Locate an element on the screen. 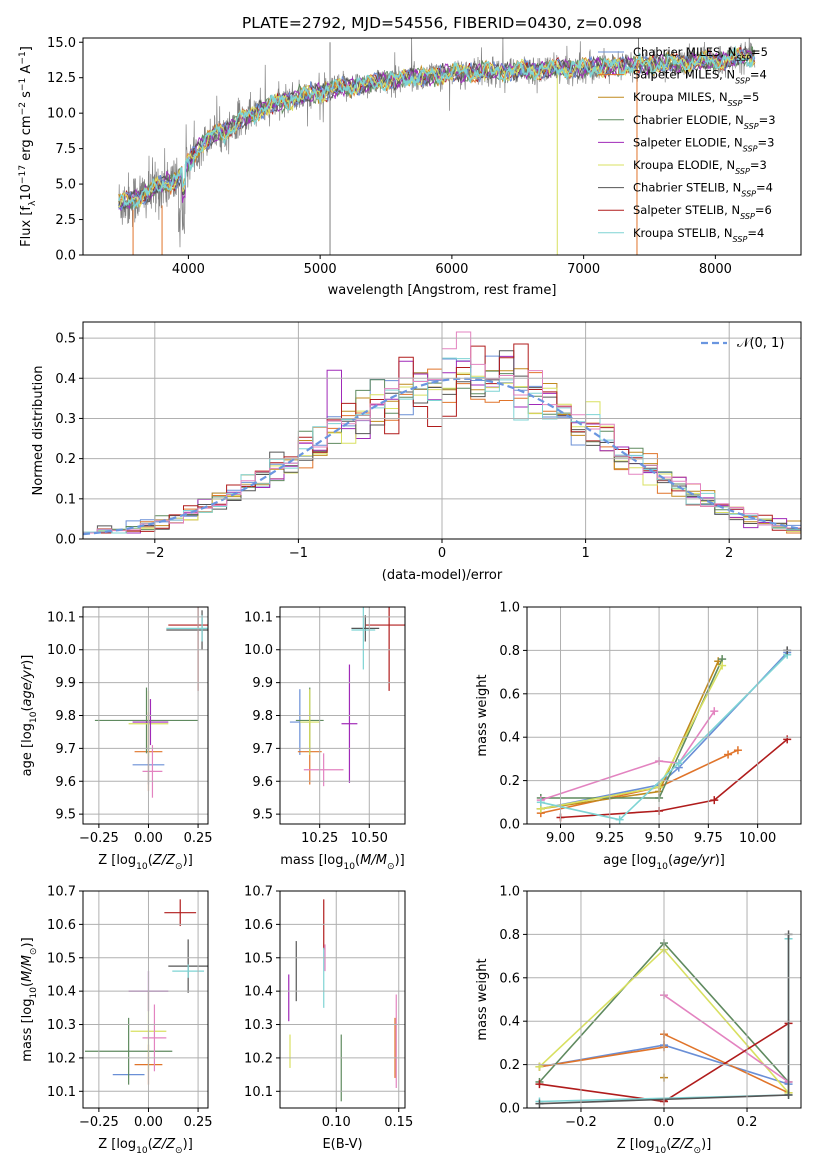 The image size is (819, 1170). label-part: =5 is located at coordinates (750, 97).